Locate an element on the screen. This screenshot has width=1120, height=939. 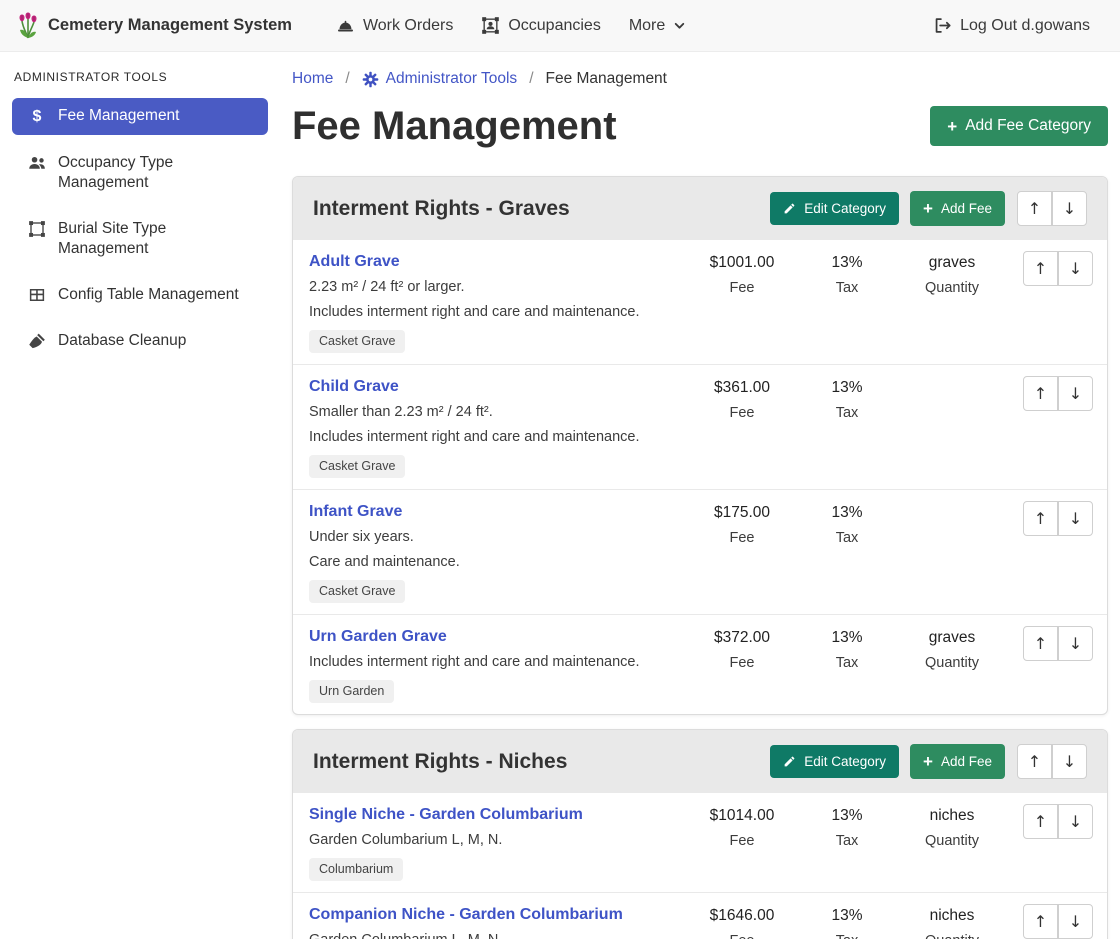
nav-item-label: Work Orders is located at coordinates (408, 25).